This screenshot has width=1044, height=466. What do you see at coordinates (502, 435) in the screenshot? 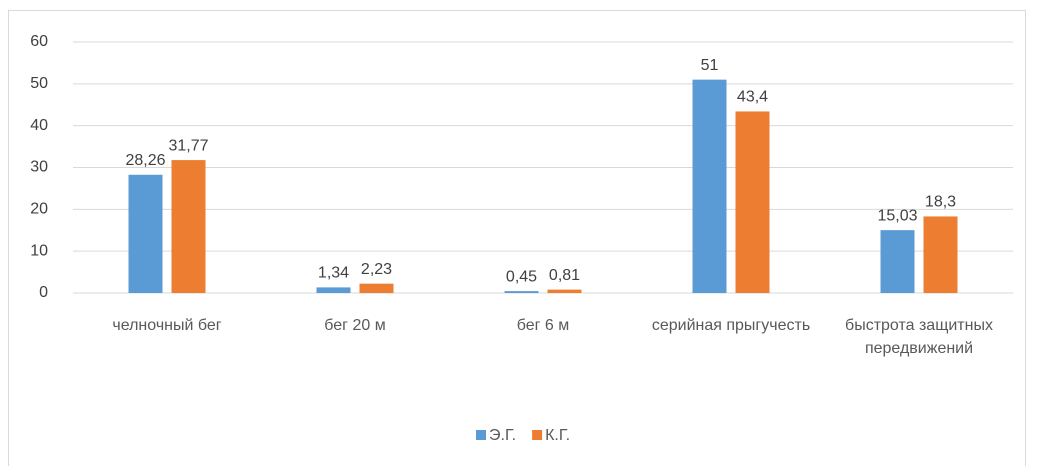
I see `legend-label: Э.Г.` at bounding box center [502, 435].